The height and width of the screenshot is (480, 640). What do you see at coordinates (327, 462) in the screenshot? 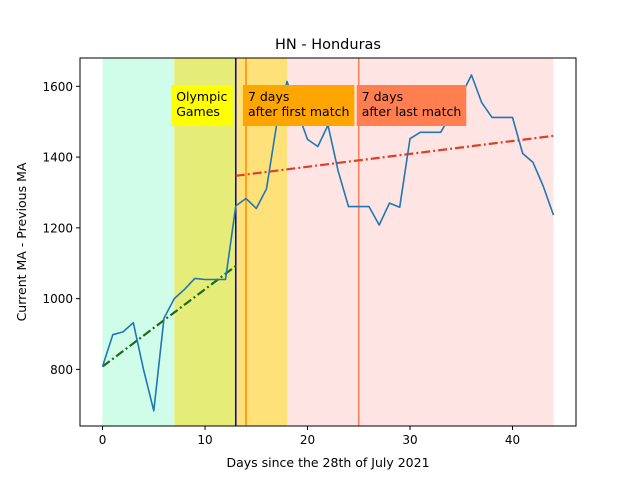
I see `x-axis-label: Days since the 28th of July 2021` at bounding box center [327, 462].